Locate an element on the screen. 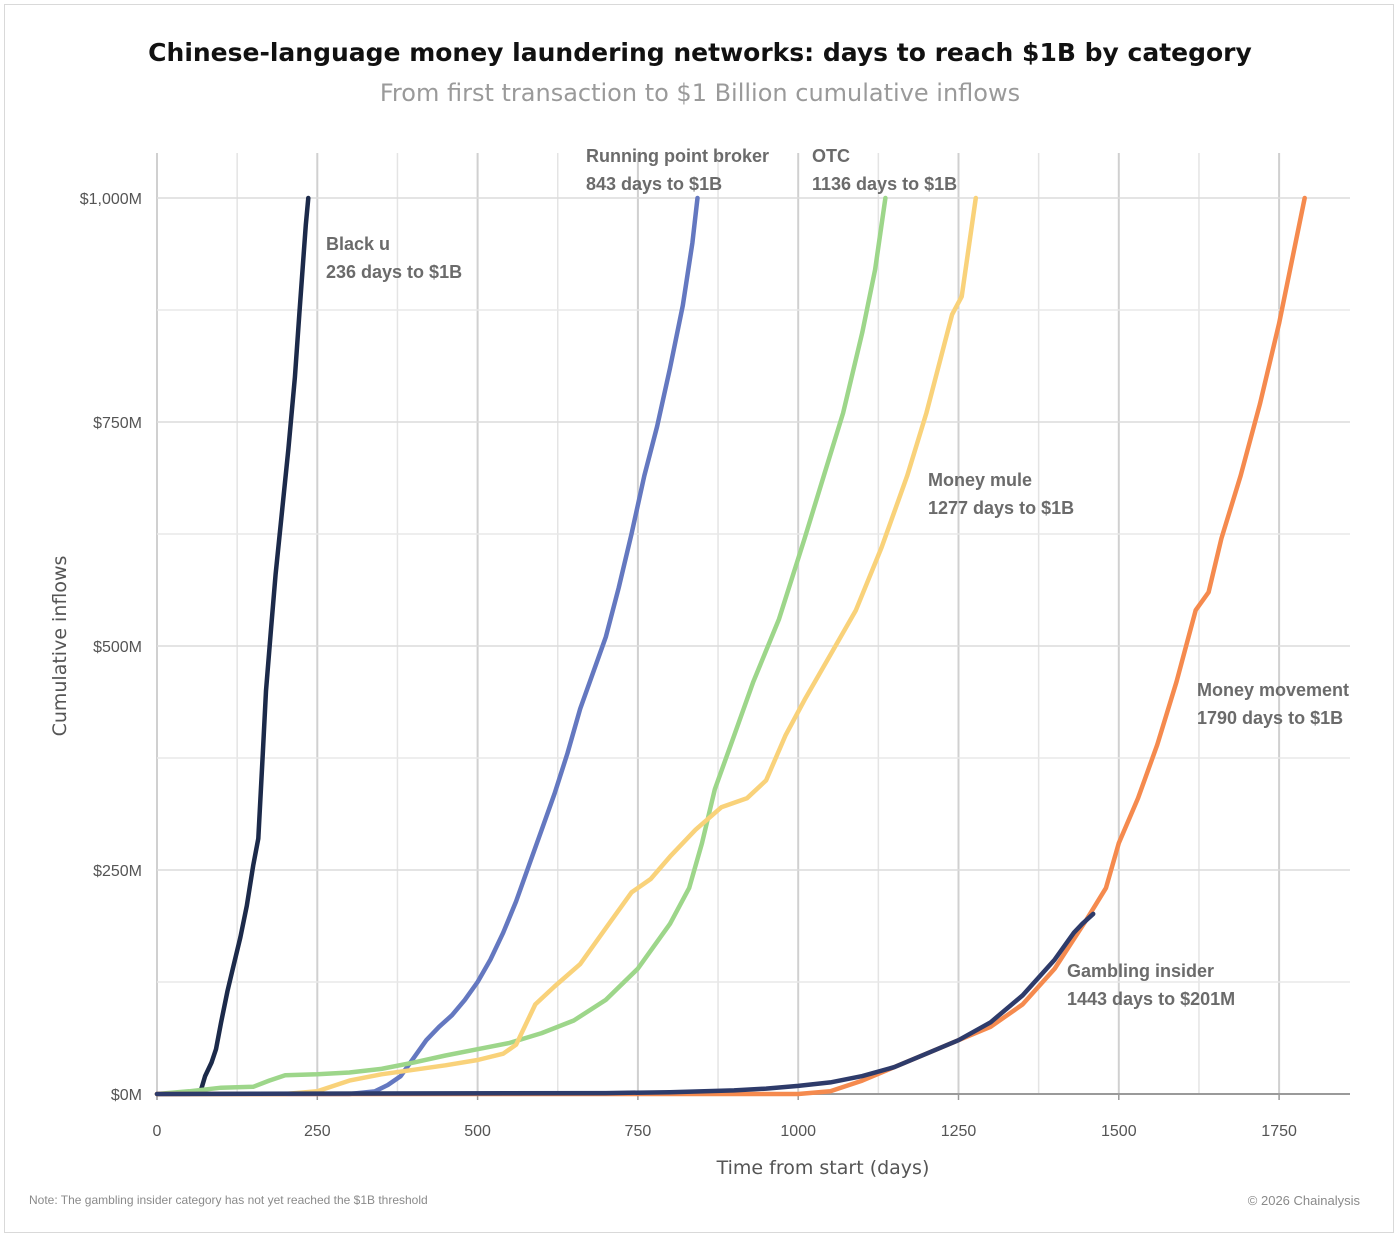 The height and width of the screenshot is (1239, 1400). x-tick-label: 1750 is located at coordinates (1279, 1131).